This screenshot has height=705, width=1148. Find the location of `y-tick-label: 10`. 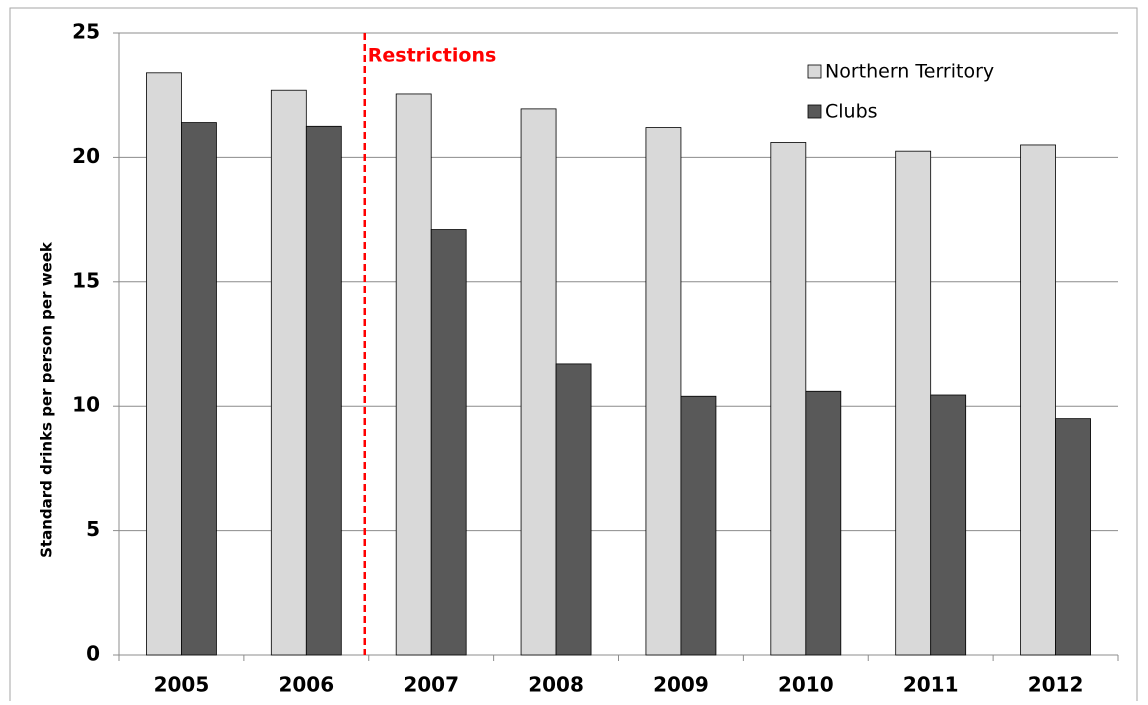

y-tick-label: 10 is located at coordinates (86, 405).